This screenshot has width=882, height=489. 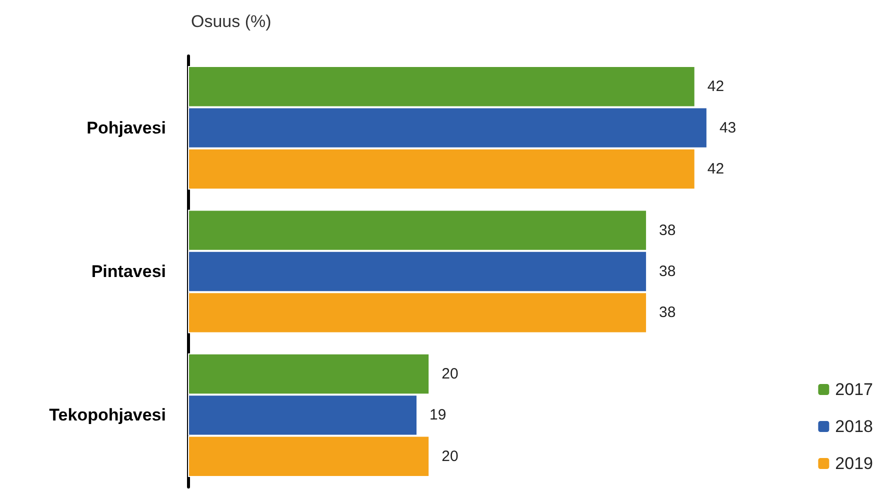 I want to click on y-tick-label: Tekopohjavesi, so click(x=107, y=415).